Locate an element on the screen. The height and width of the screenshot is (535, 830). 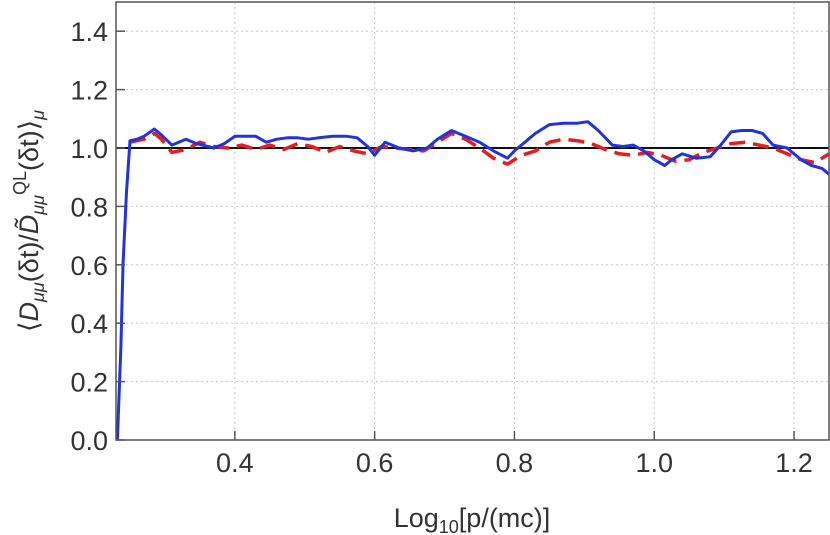
x-tick-label: 1.0 is located at coordinates (654, 463).